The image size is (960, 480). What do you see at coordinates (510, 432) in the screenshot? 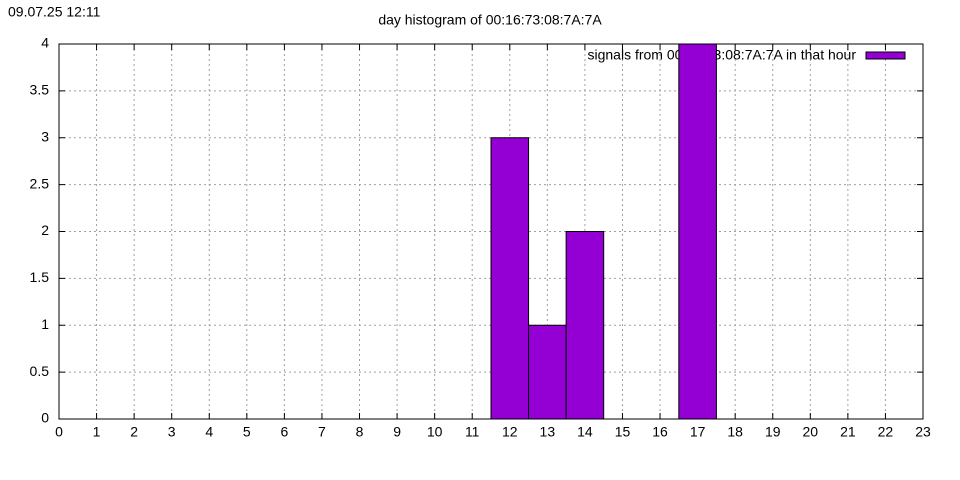
I see `x-tick-label: 12` at bounding box center [510, 432].